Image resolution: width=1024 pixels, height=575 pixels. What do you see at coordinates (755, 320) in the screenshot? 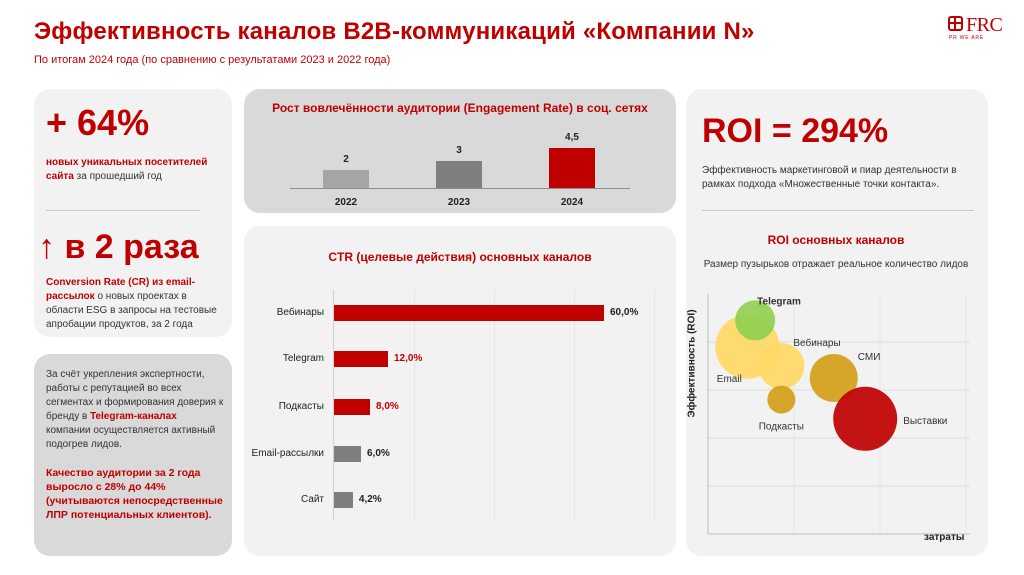
I see `bubble-telegram` at bounding box center [755, 320].